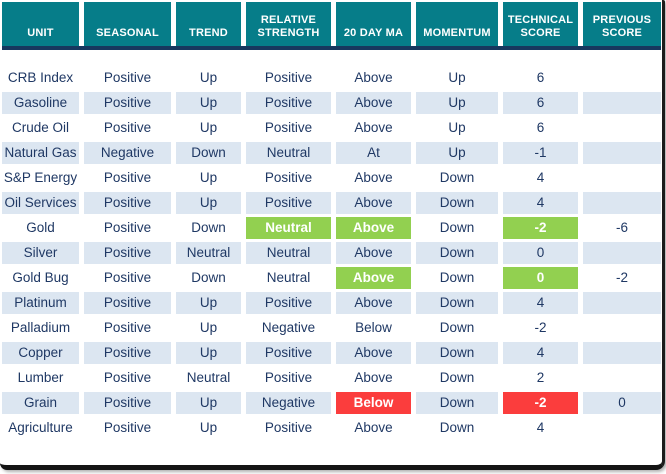 The width and height of the screenshot is (666, 474). I want to click on cell-technical-score: -1, so click(540, 153).